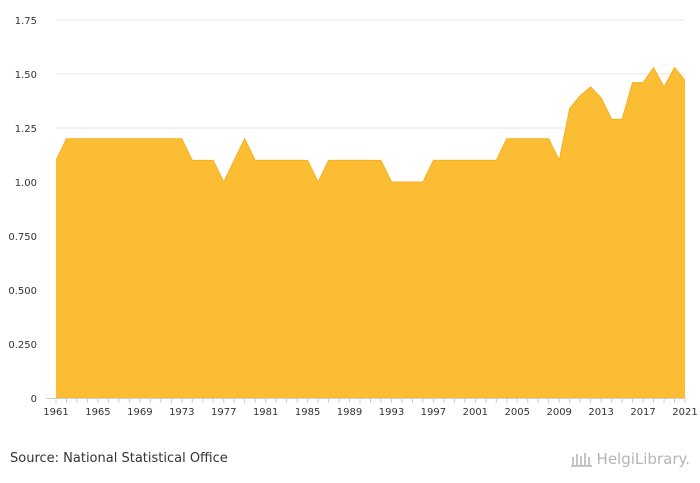 This screenshot has width=700, height=483. What do you see at coordinates (26, 183) in the screenshot?
I see `y-tick-label: 1.00` at bounding box center [26, 183].